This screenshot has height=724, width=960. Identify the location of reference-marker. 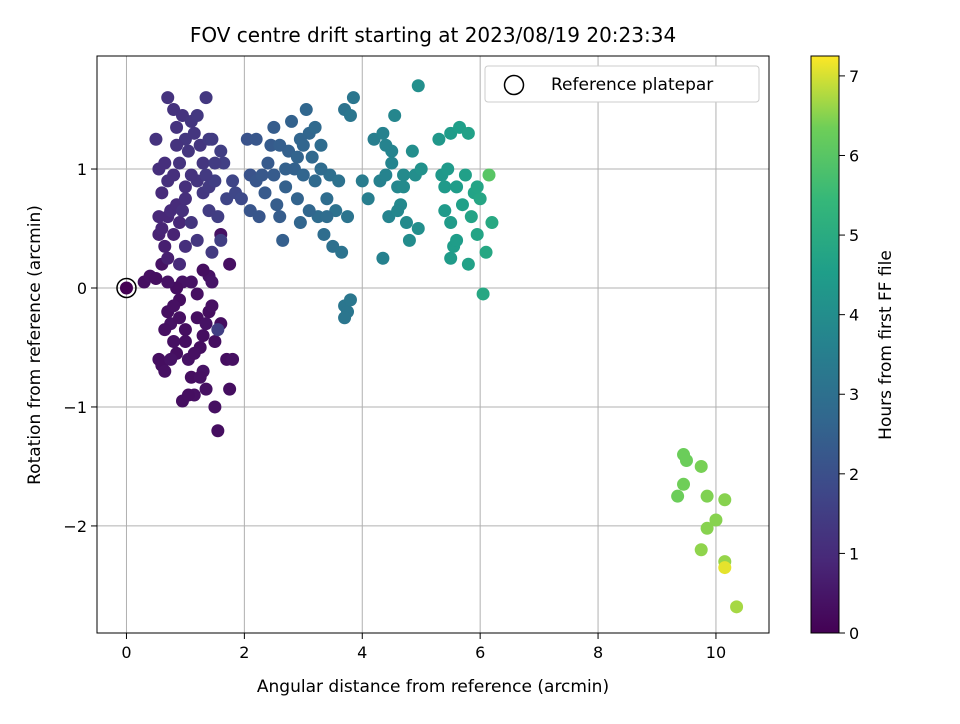
(126, 288).